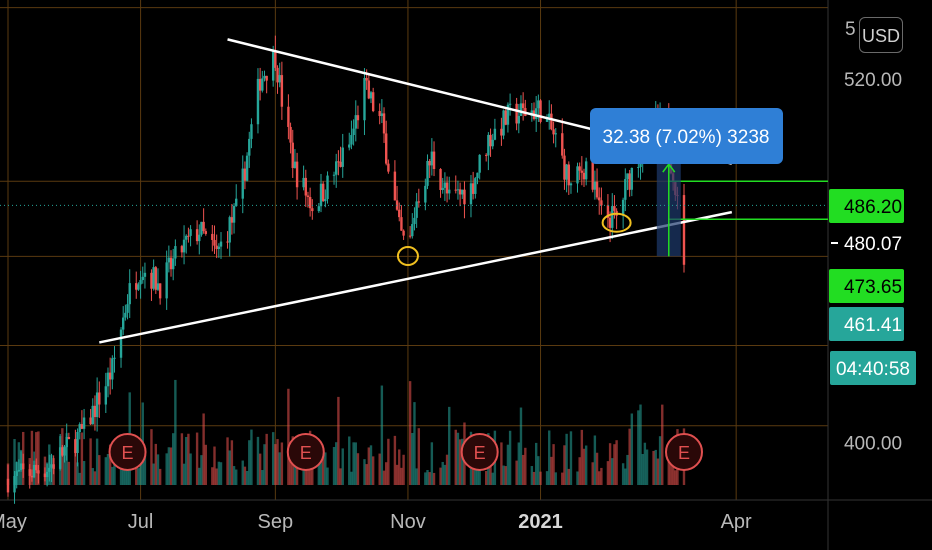 Image resolution: width=932 pixels, height=550 pixels. What do you see at coordinates (866, 324) in the screenshot?
I see `current-price-tag` at bounding box center [866, 324].